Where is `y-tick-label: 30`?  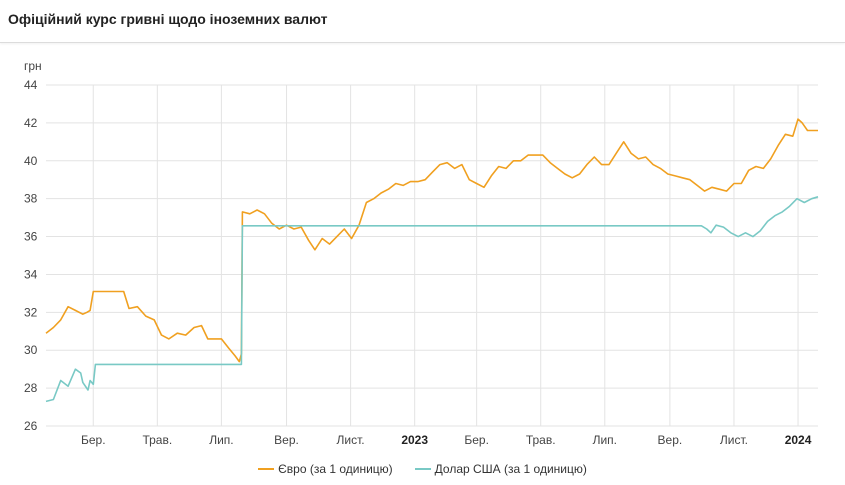
y-tick-label: 30 is located at coordinates (31, 350).